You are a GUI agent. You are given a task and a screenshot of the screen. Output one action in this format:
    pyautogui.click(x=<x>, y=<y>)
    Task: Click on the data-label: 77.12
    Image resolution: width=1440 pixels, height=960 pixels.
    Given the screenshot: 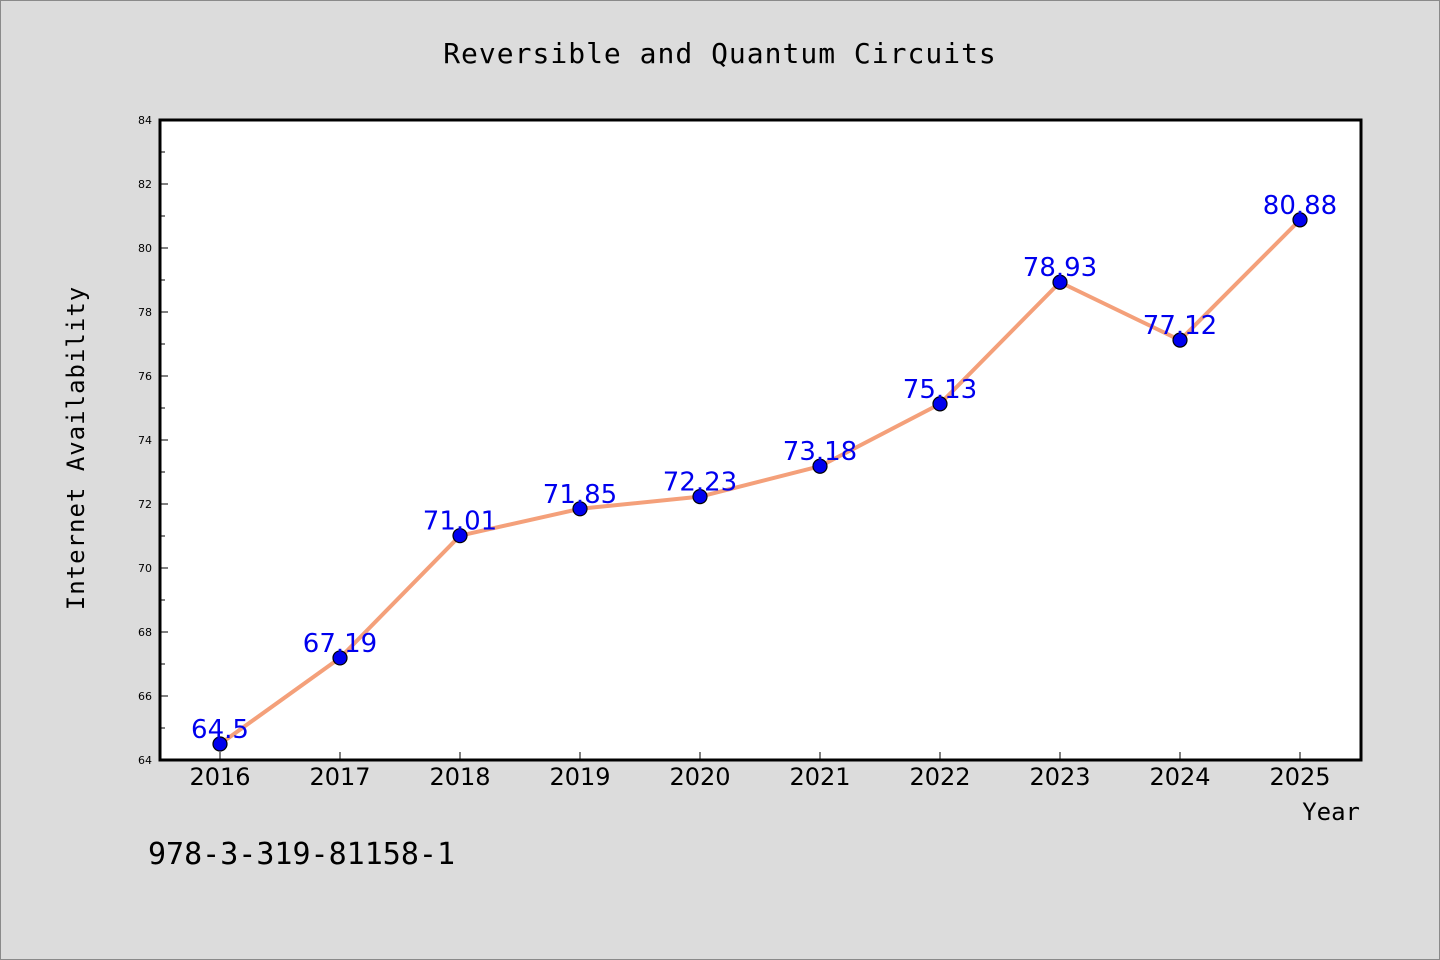 What is the action you would take?
    pyautogui.click(x=1180, y=326)
    